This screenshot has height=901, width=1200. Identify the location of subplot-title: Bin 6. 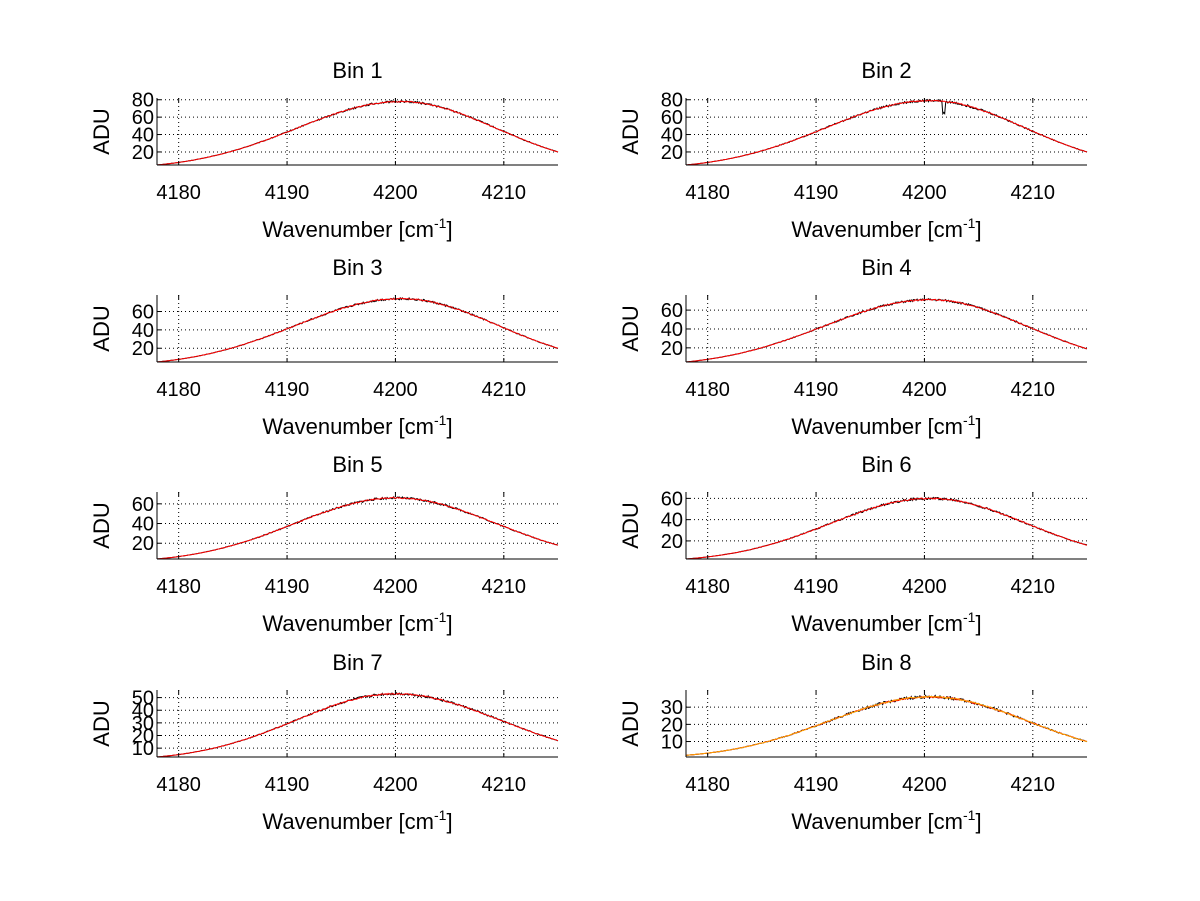
(886, 464).